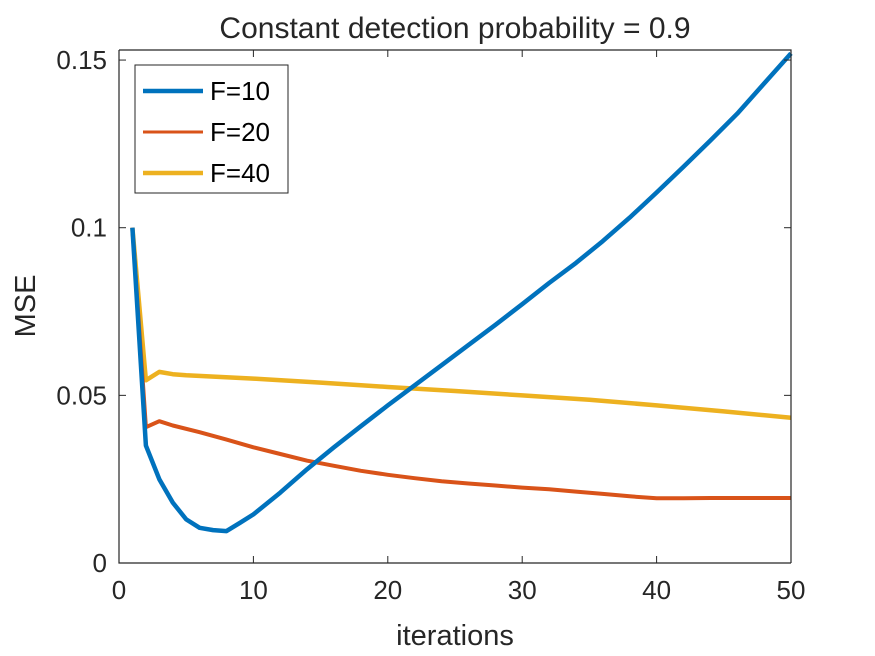 The image size is (875, 656). What do you see at coordinates (240, 132) in the screenshot?
I see `legend-label-f20: F=20` at bounding box center [240, 132].